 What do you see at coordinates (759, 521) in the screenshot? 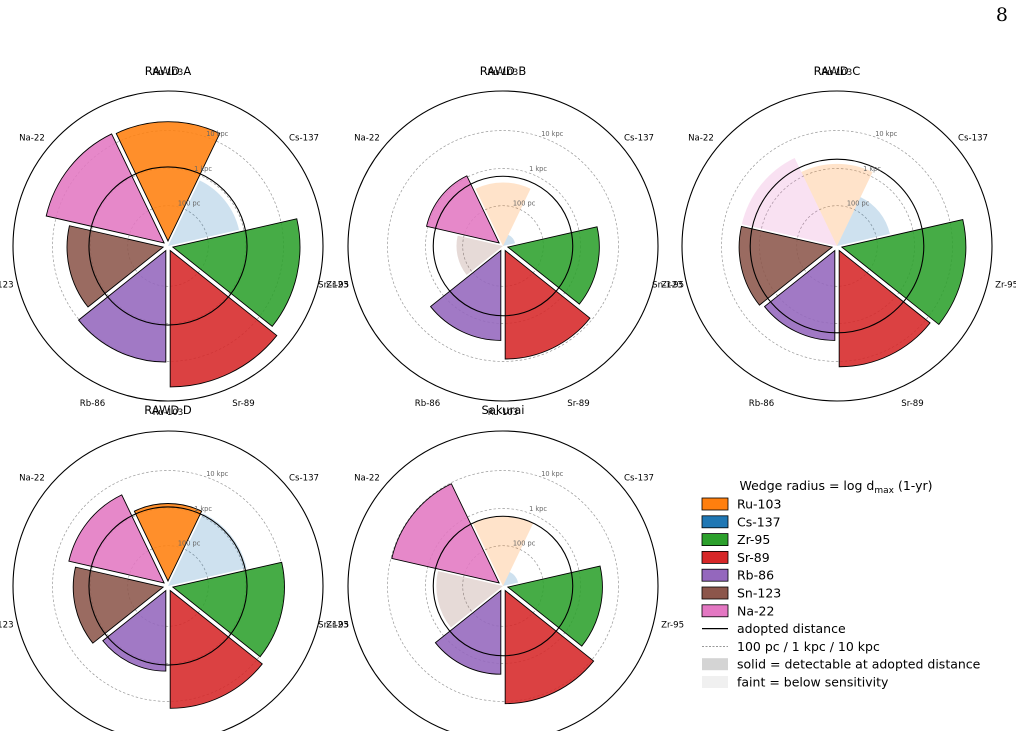
I see `legend-label: Cs-137` at bounding box center [759, 521].